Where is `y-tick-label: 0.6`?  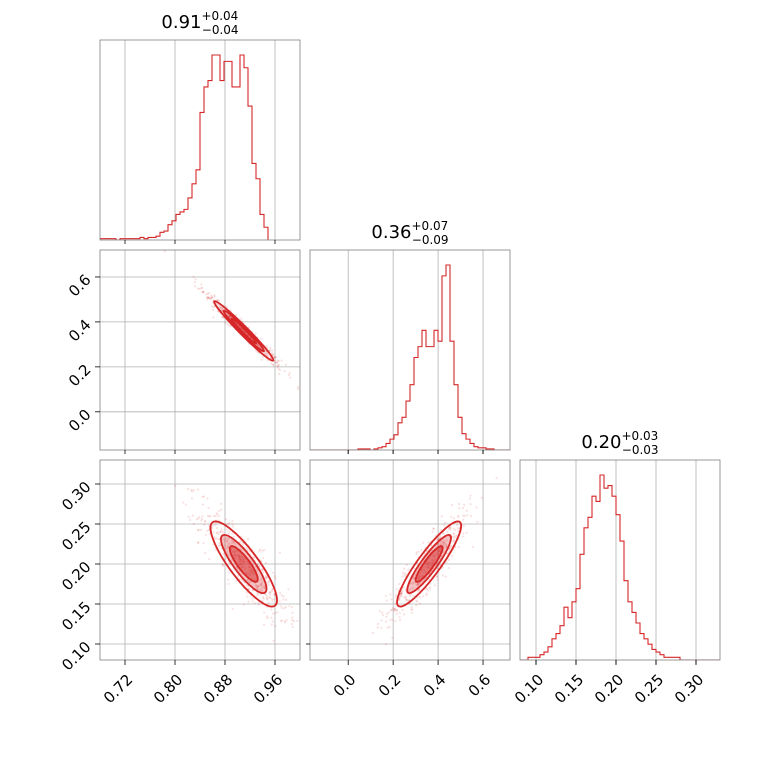
y-tick-label: 0.6 is located at coordinates (80, 286).